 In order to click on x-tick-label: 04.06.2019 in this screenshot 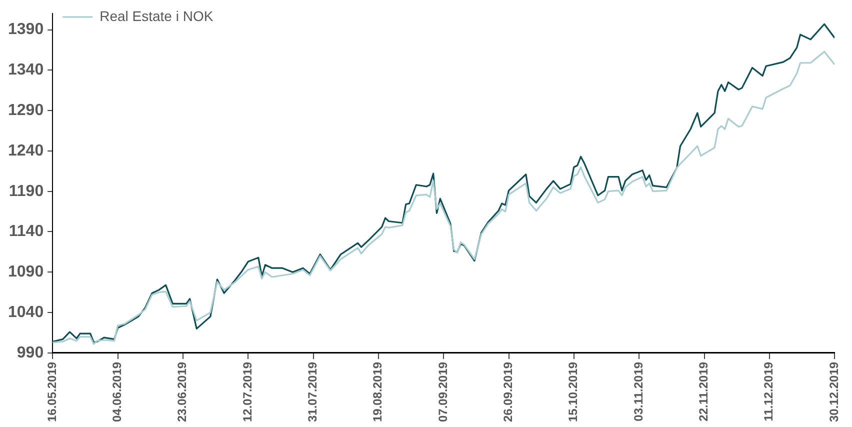, I will do `click(117, 392)`.